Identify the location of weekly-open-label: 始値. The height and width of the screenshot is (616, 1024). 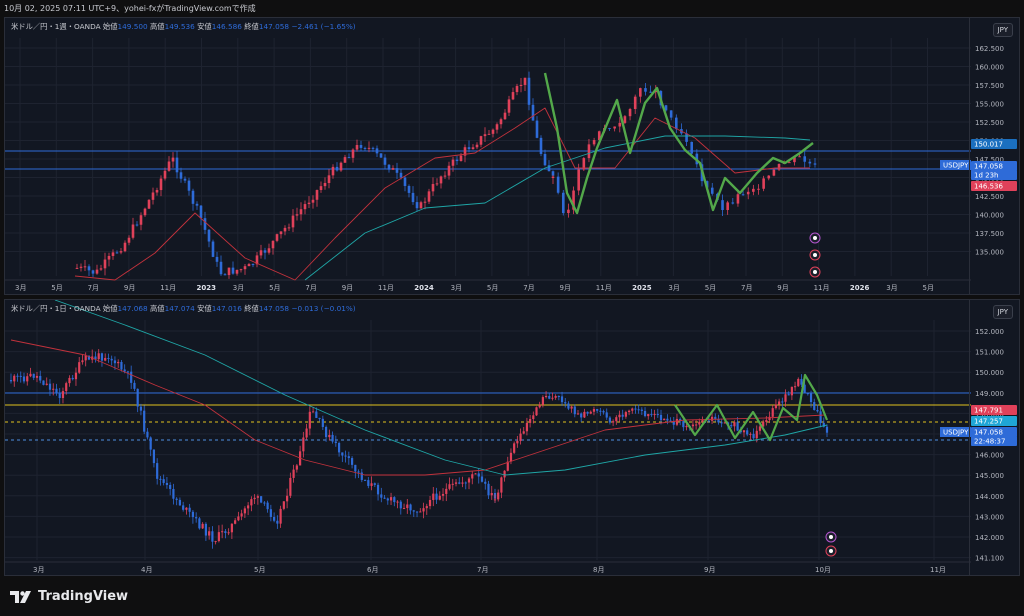
(110, 26).